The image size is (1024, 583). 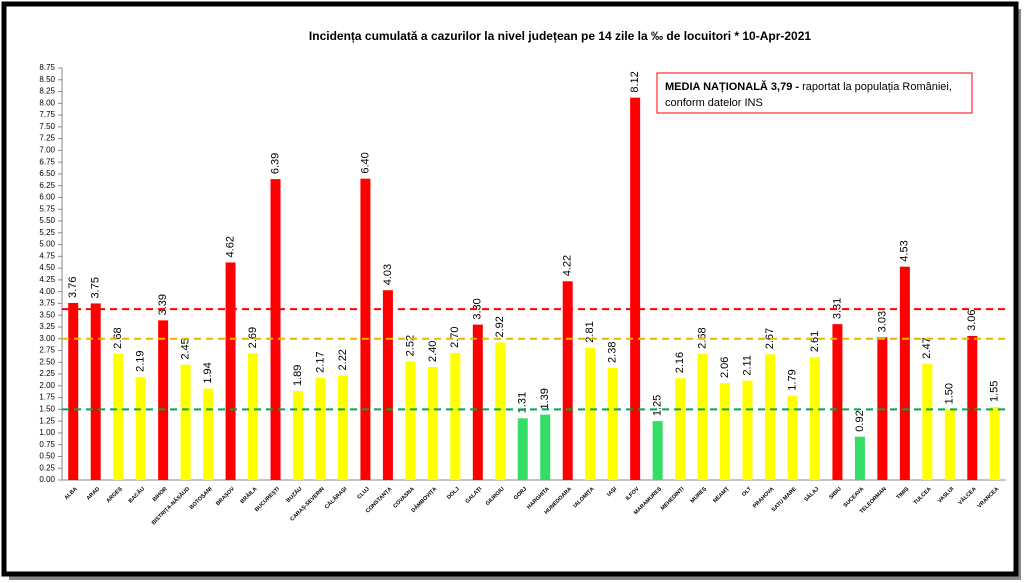 I want to click on value-label: 2.38, so click(x=613, y=352).